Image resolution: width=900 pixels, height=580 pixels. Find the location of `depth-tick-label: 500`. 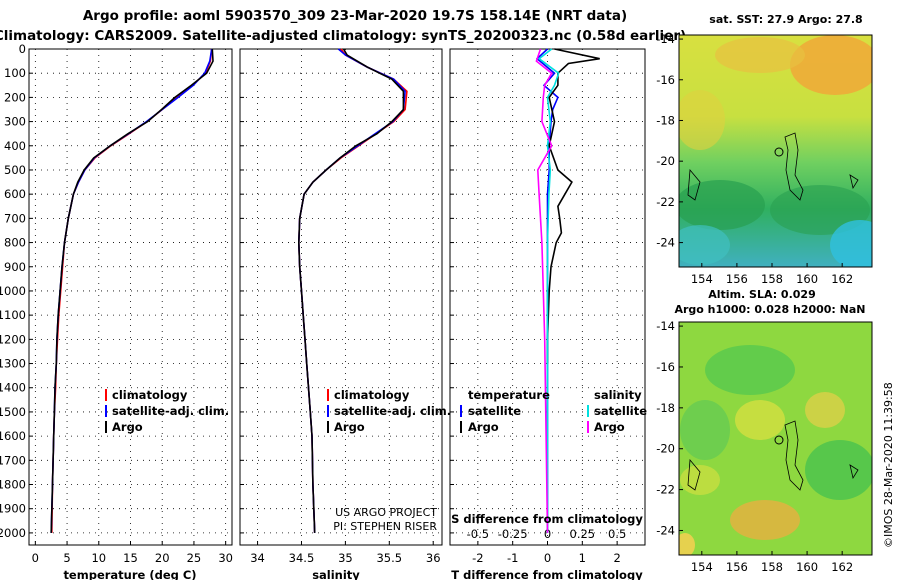

depth-tick-label: 500 is located at coordinates (15, 170).